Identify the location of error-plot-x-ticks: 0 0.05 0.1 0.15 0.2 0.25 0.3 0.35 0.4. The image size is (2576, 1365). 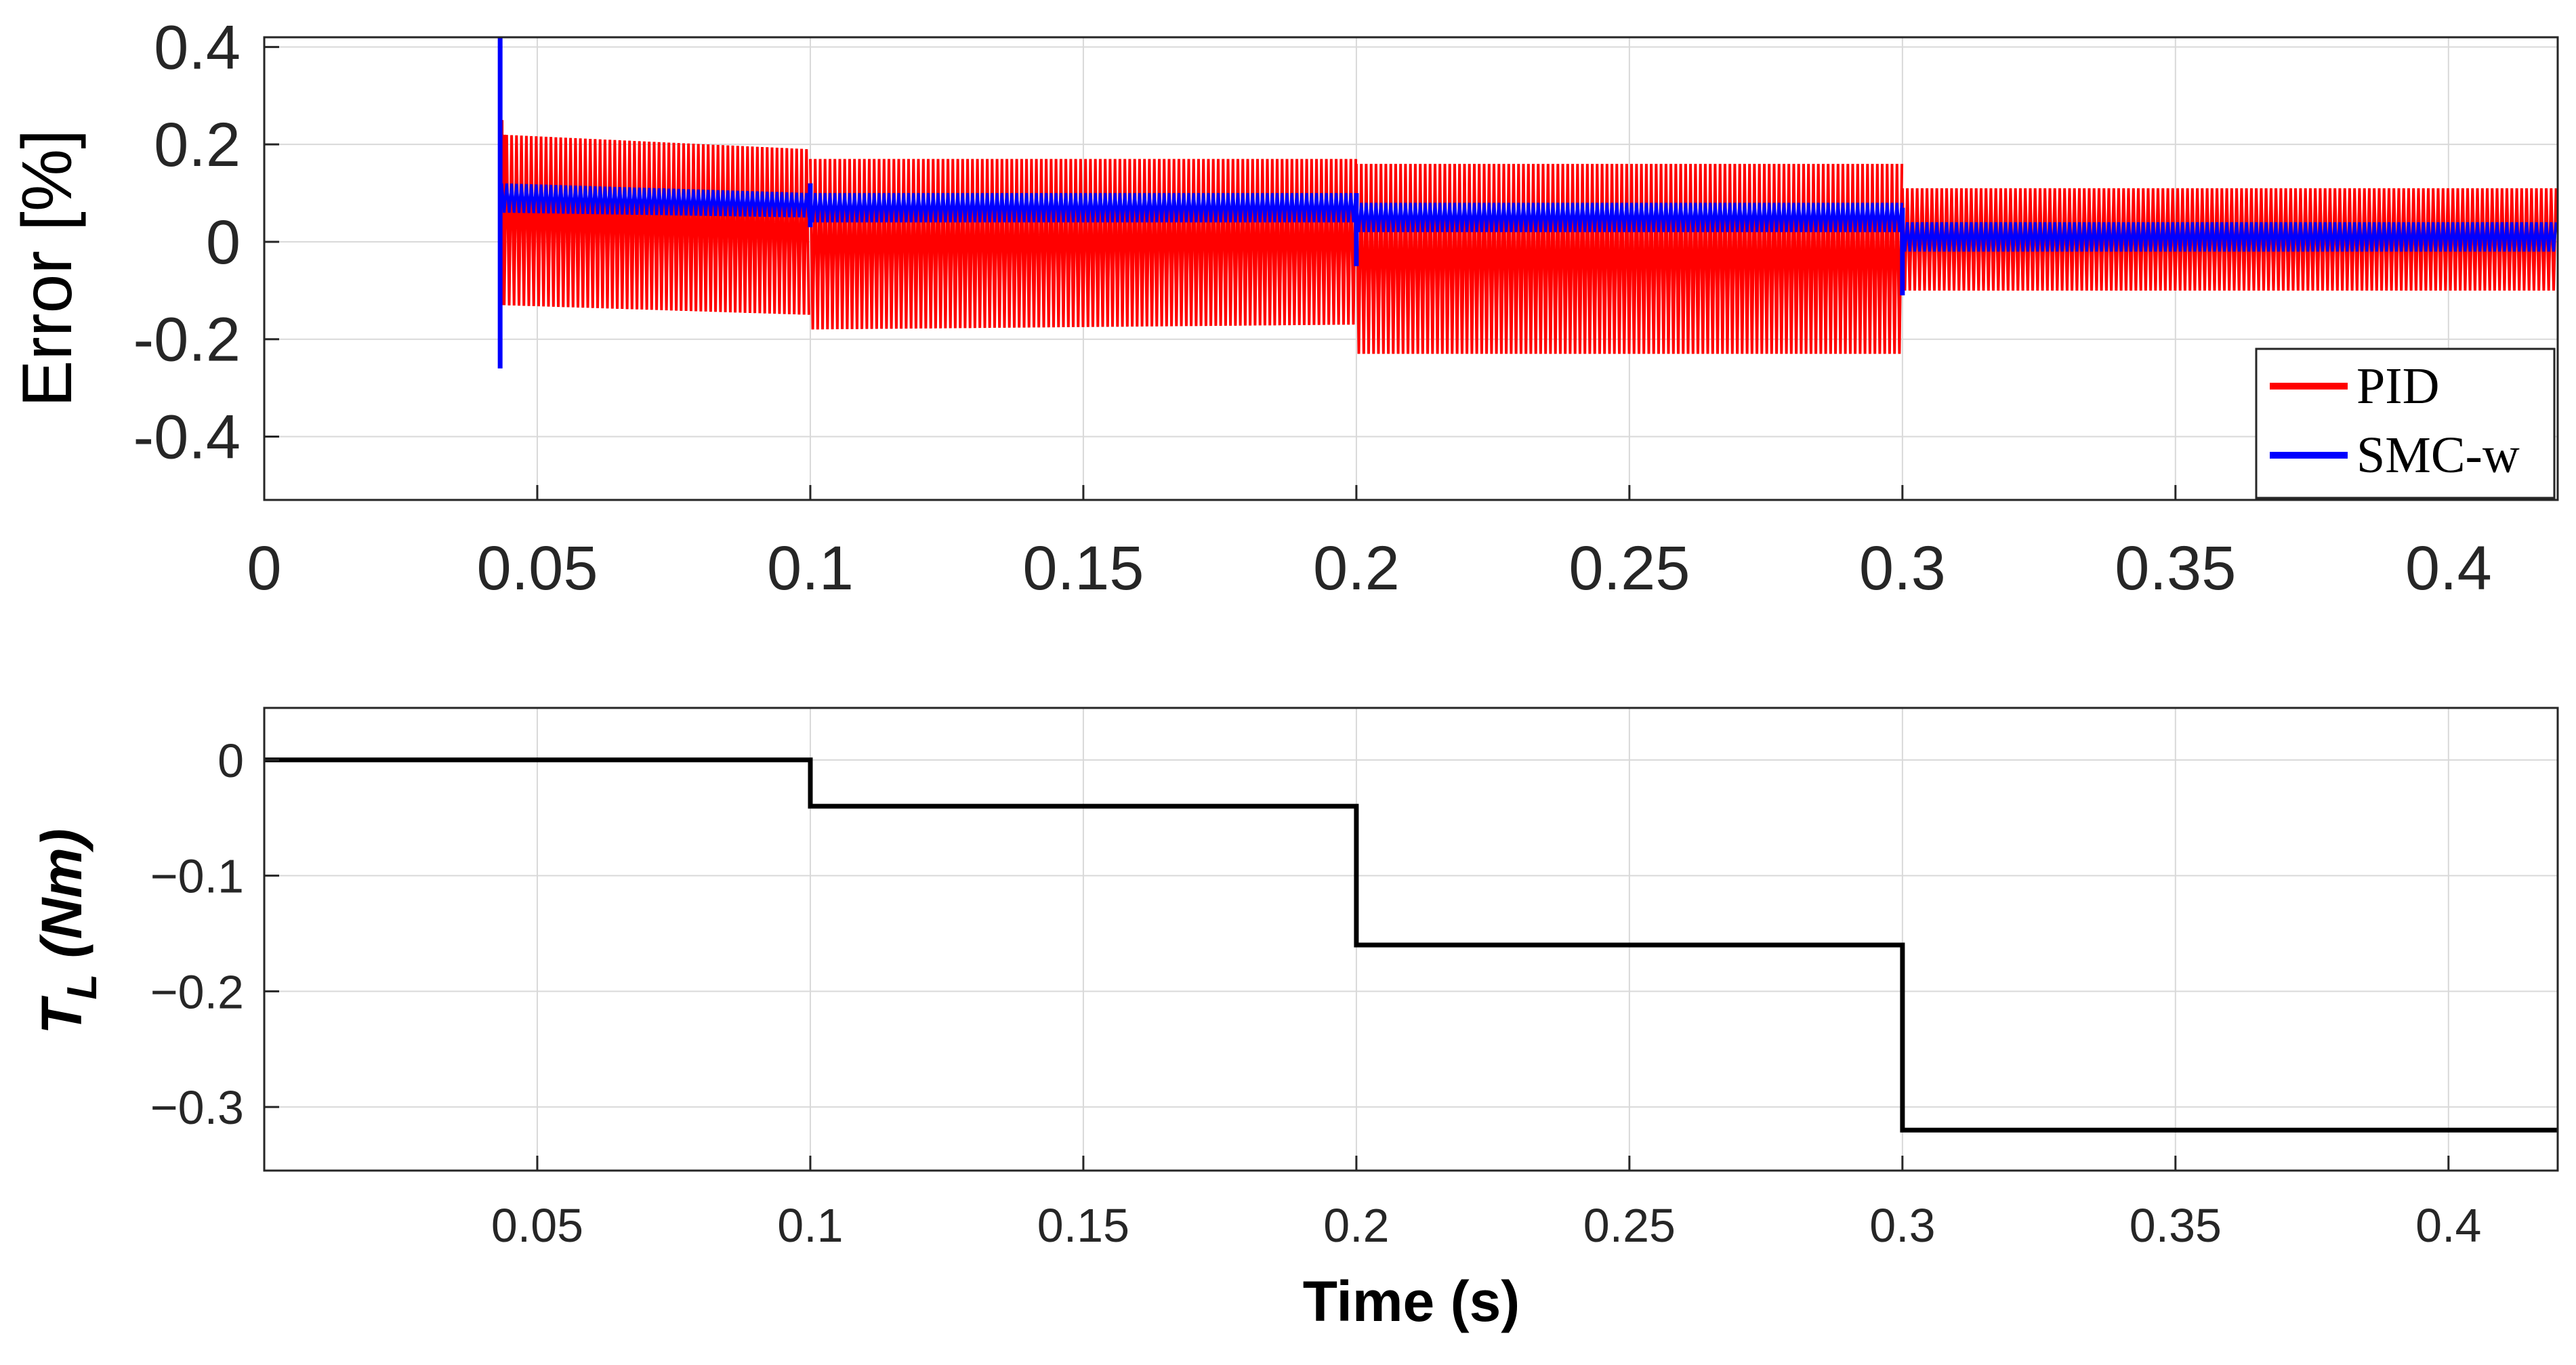
(1369, 544).